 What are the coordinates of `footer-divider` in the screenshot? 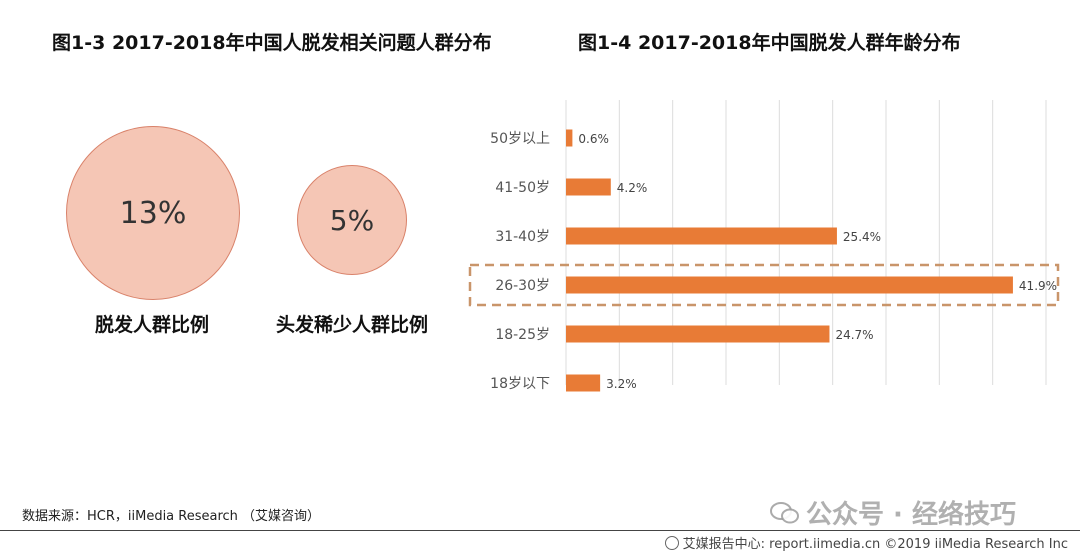 It's located at (540, 530).